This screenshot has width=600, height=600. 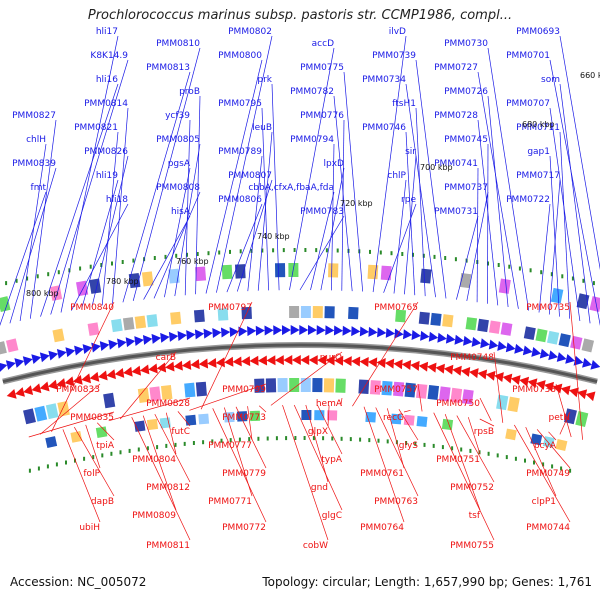 I want to click on forward-gene-label: PMM0789, so click(x=240, y=152).